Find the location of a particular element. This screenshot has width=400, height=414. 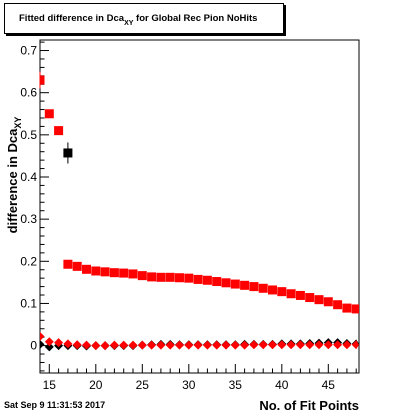

x-tick-label: 20 is located at coordinates (96, 385).